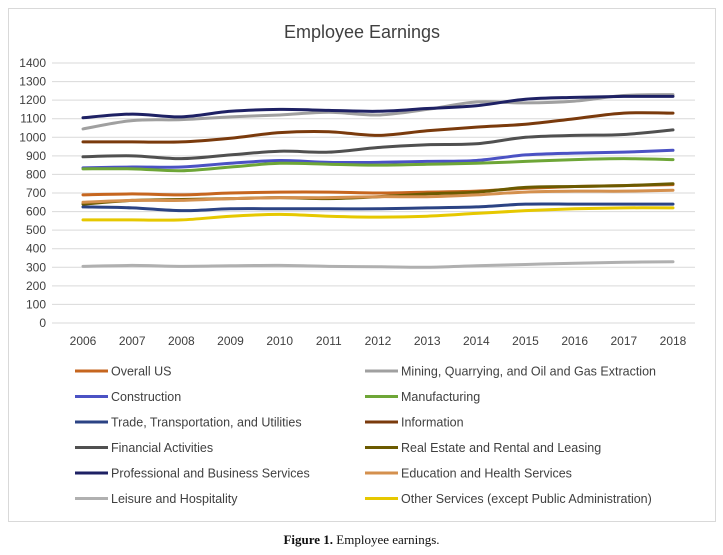 The height and width of the screenshot is (555, 723). What do you see at coordinates (36, 304) in the screenshot?
I see `y-tick-label: 100` at bounding box center [36, 304].